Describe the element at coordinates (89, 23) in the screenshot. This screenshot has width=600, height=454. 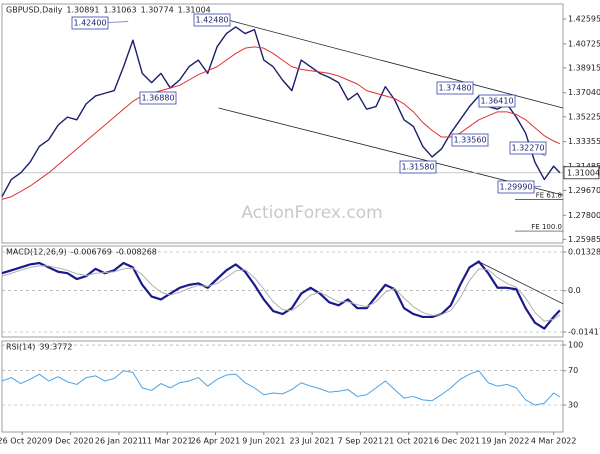
I see `annotation-label: 1.42400` at that location.